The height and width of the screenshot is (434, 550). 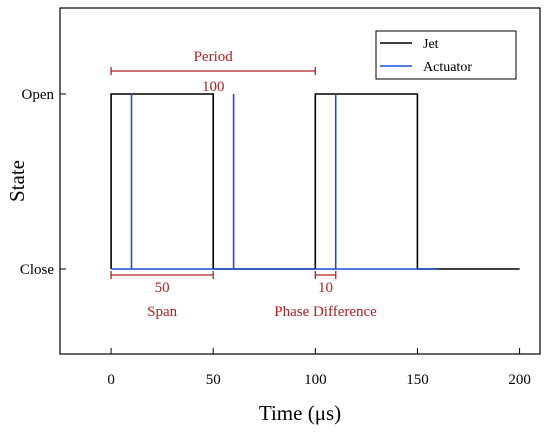 I want to click on x-tick-label: 0, so click(x=111, y=380).